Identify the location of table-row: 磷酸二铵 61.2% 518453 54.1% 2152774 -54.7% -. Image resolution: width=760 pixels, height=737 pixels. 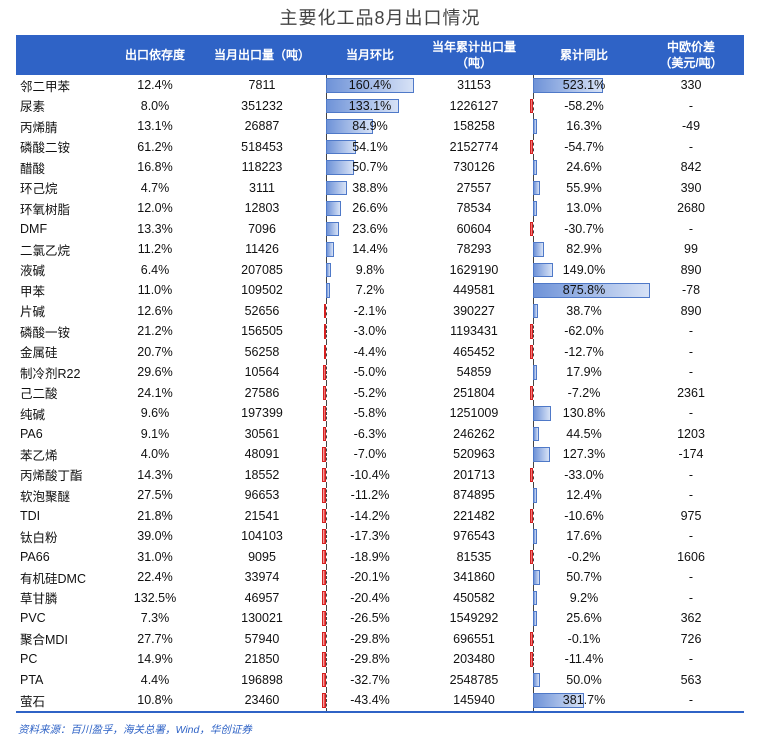
(380, 146).